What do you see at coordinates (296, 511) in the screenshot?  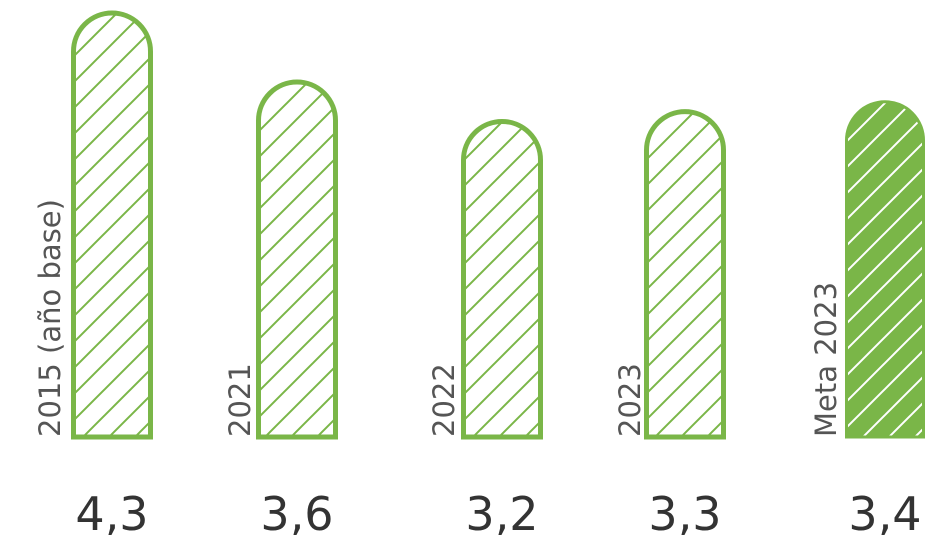 I see `value-label-2: 3,6` at bounding box center [296, 511].